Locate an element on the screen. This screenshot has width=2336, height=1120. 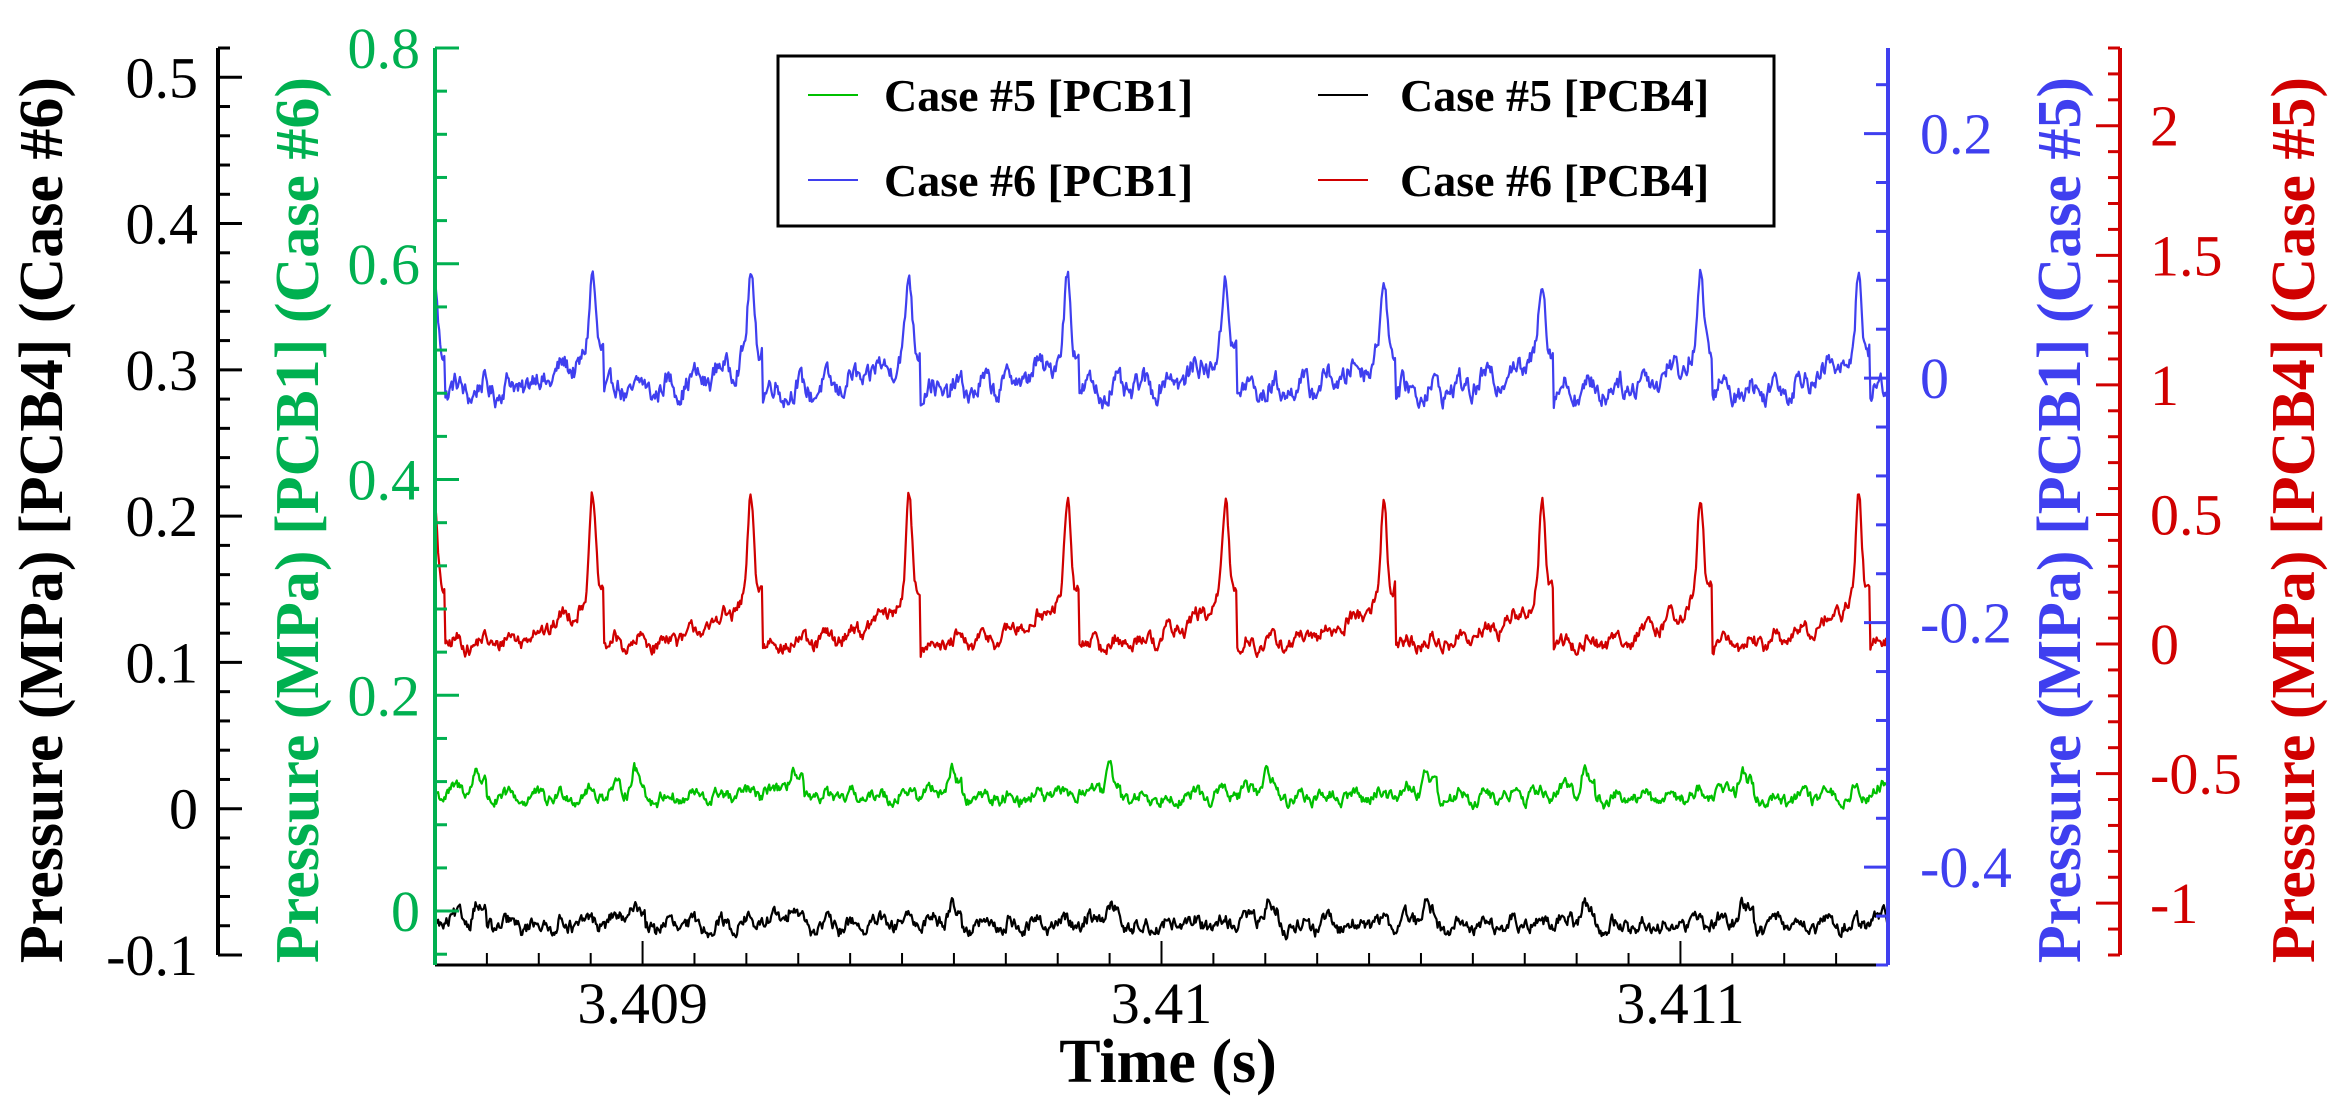
black-tick-label: 0.2 is located at coordinates (162, 516).